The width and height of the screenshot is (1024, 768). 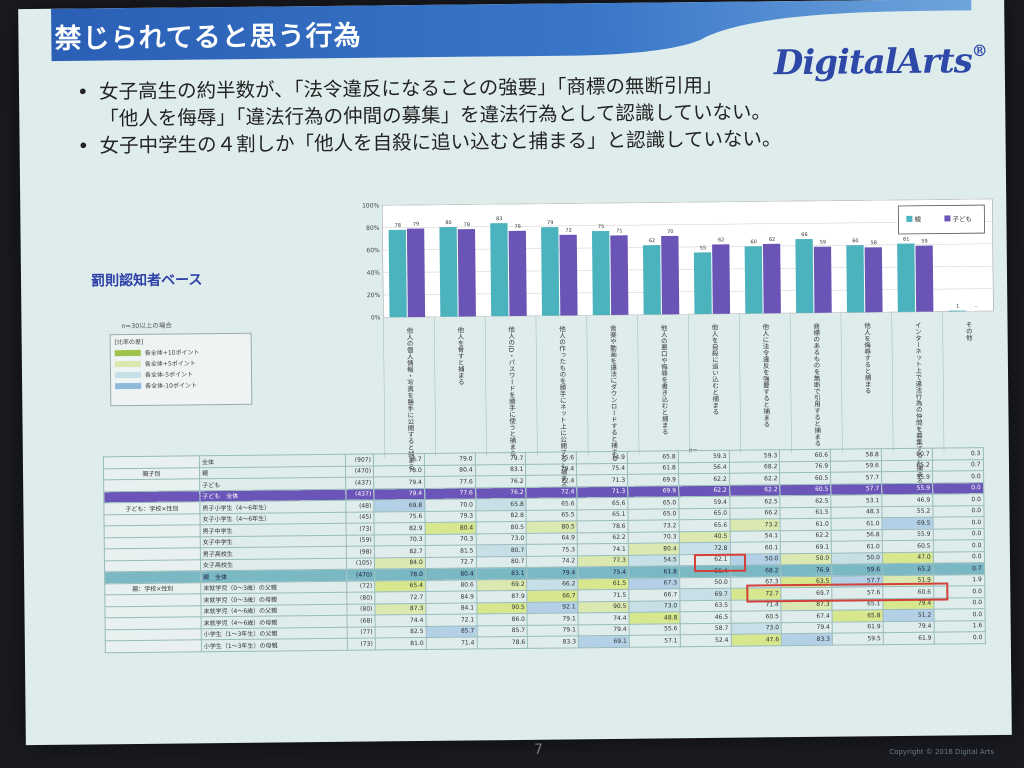 What do you see at coordinates (399, 505) in the screenshot?
I see `table-cell: 69.8` at bounding box center [399, 505].